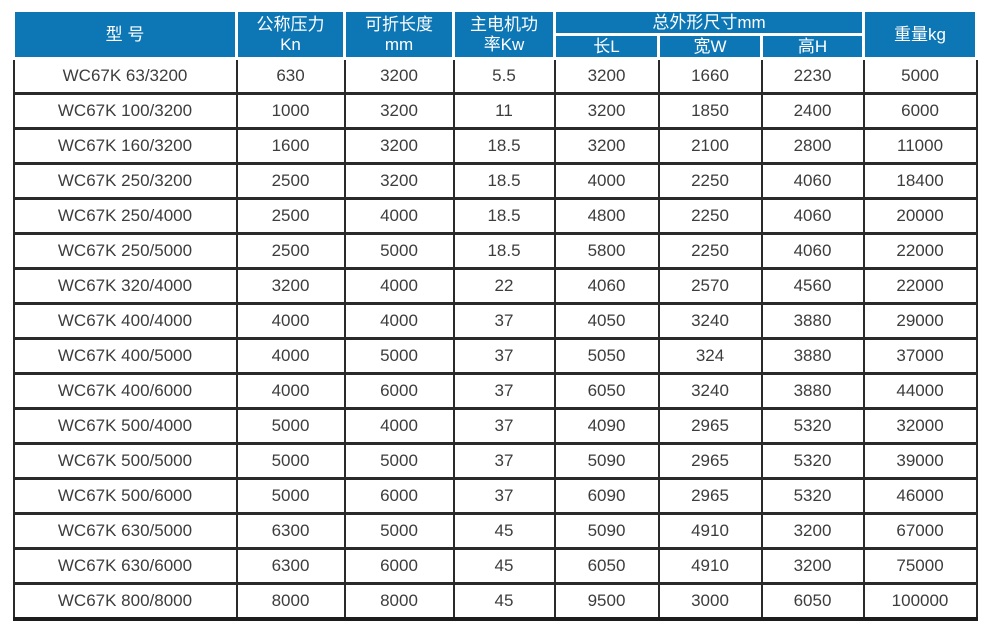 This screenshot has height=641, width=992. I want to click on header-pressure: 公称压力 Kn, so click(290, 34).